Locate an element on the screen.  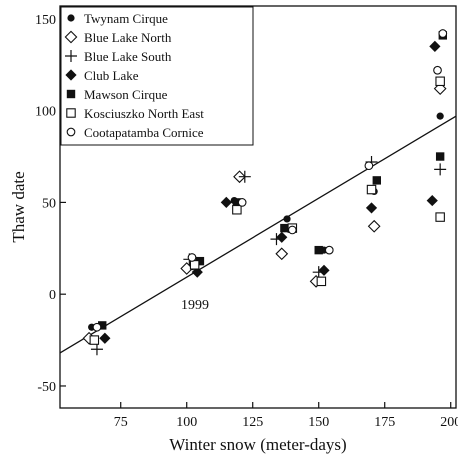
legend-item-club-lake: Club Lake is located at coordinates (102, 75).